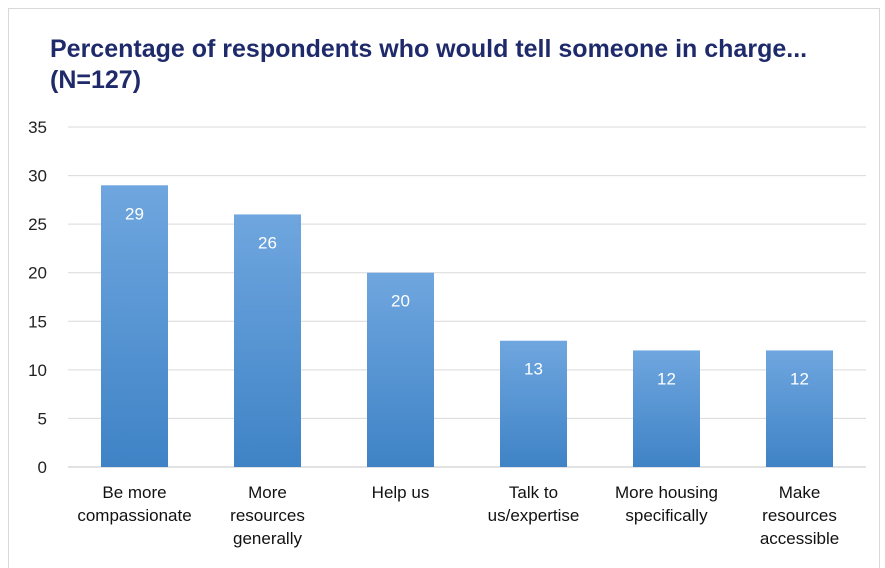 Image resolution: width=885 pixels, height=568 pixels. I want to click on x-category-label: Talk to us/expertise, so click(534, 504).